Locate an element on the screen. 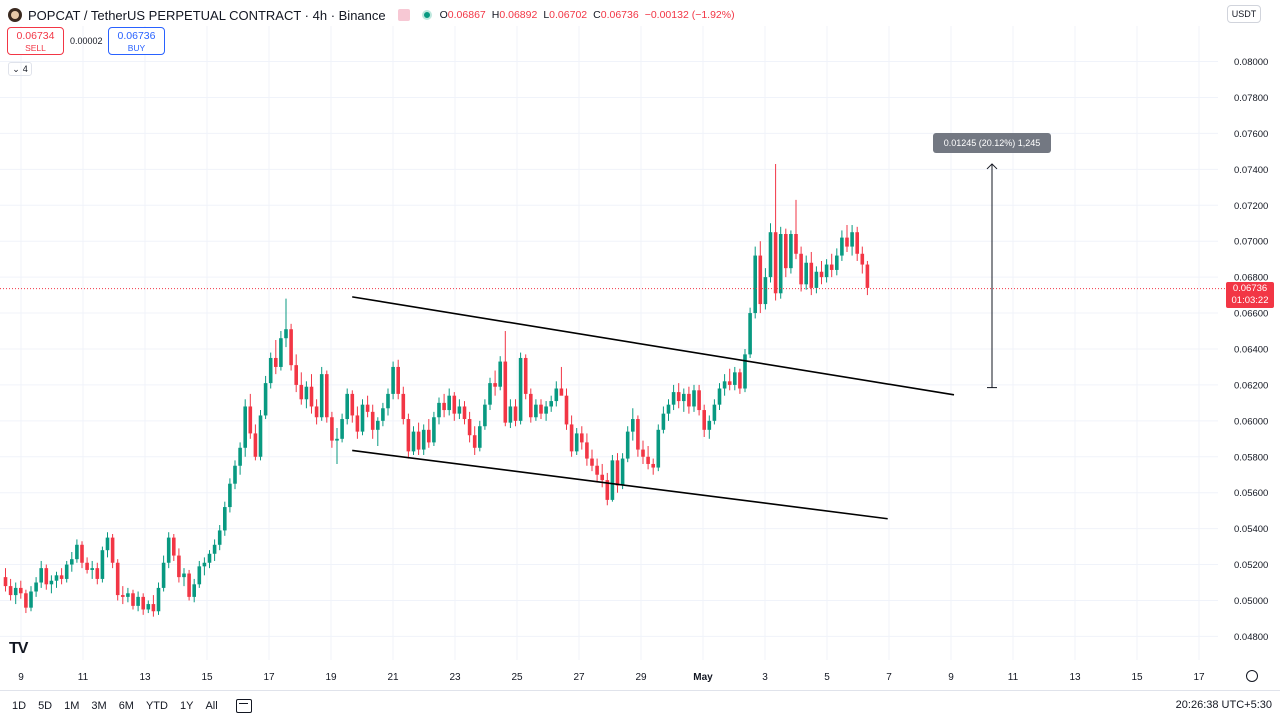  low-value: 0.06702 is located at coordinates (568, 15).